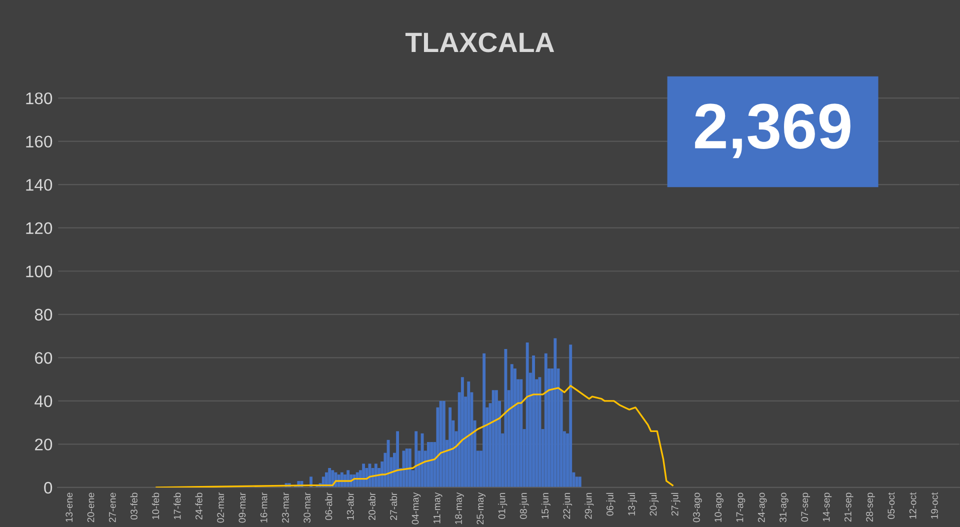  Describe the element at coordinates (697, 507) in the screenshot. I see `x-tick-label: 03-ago` at that location.